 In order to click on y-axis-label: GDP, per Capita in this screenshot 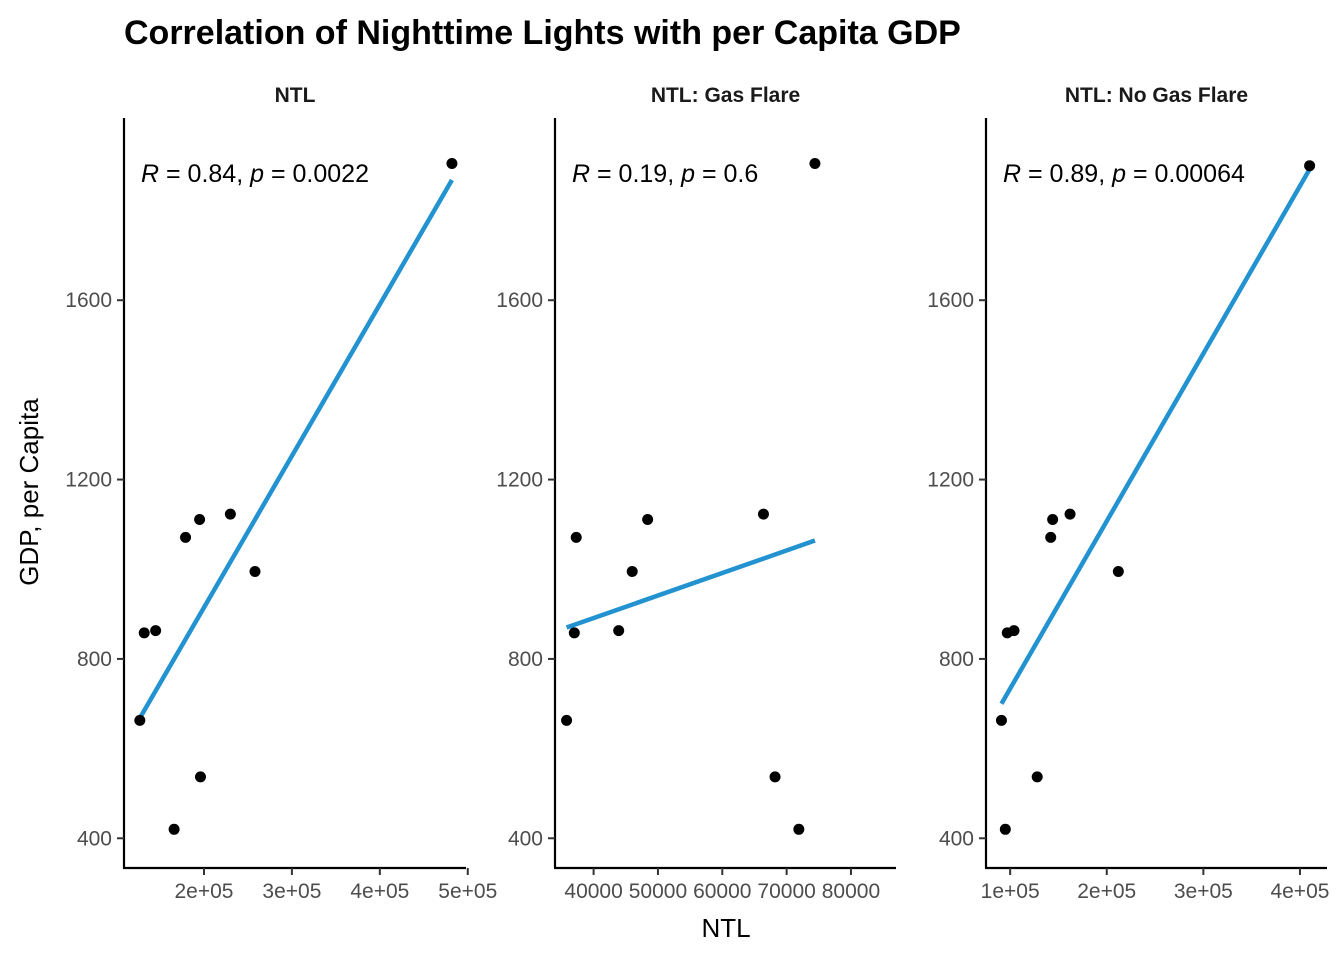, I will do `click(29, 492)`.